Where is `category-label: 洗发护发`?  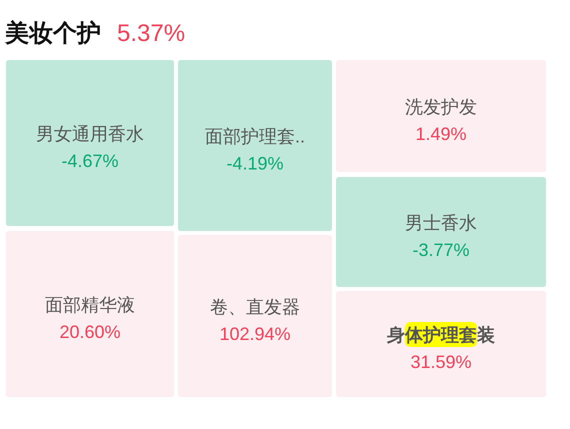 category-label: 洗发护发 is located at coordinates (441, 107).